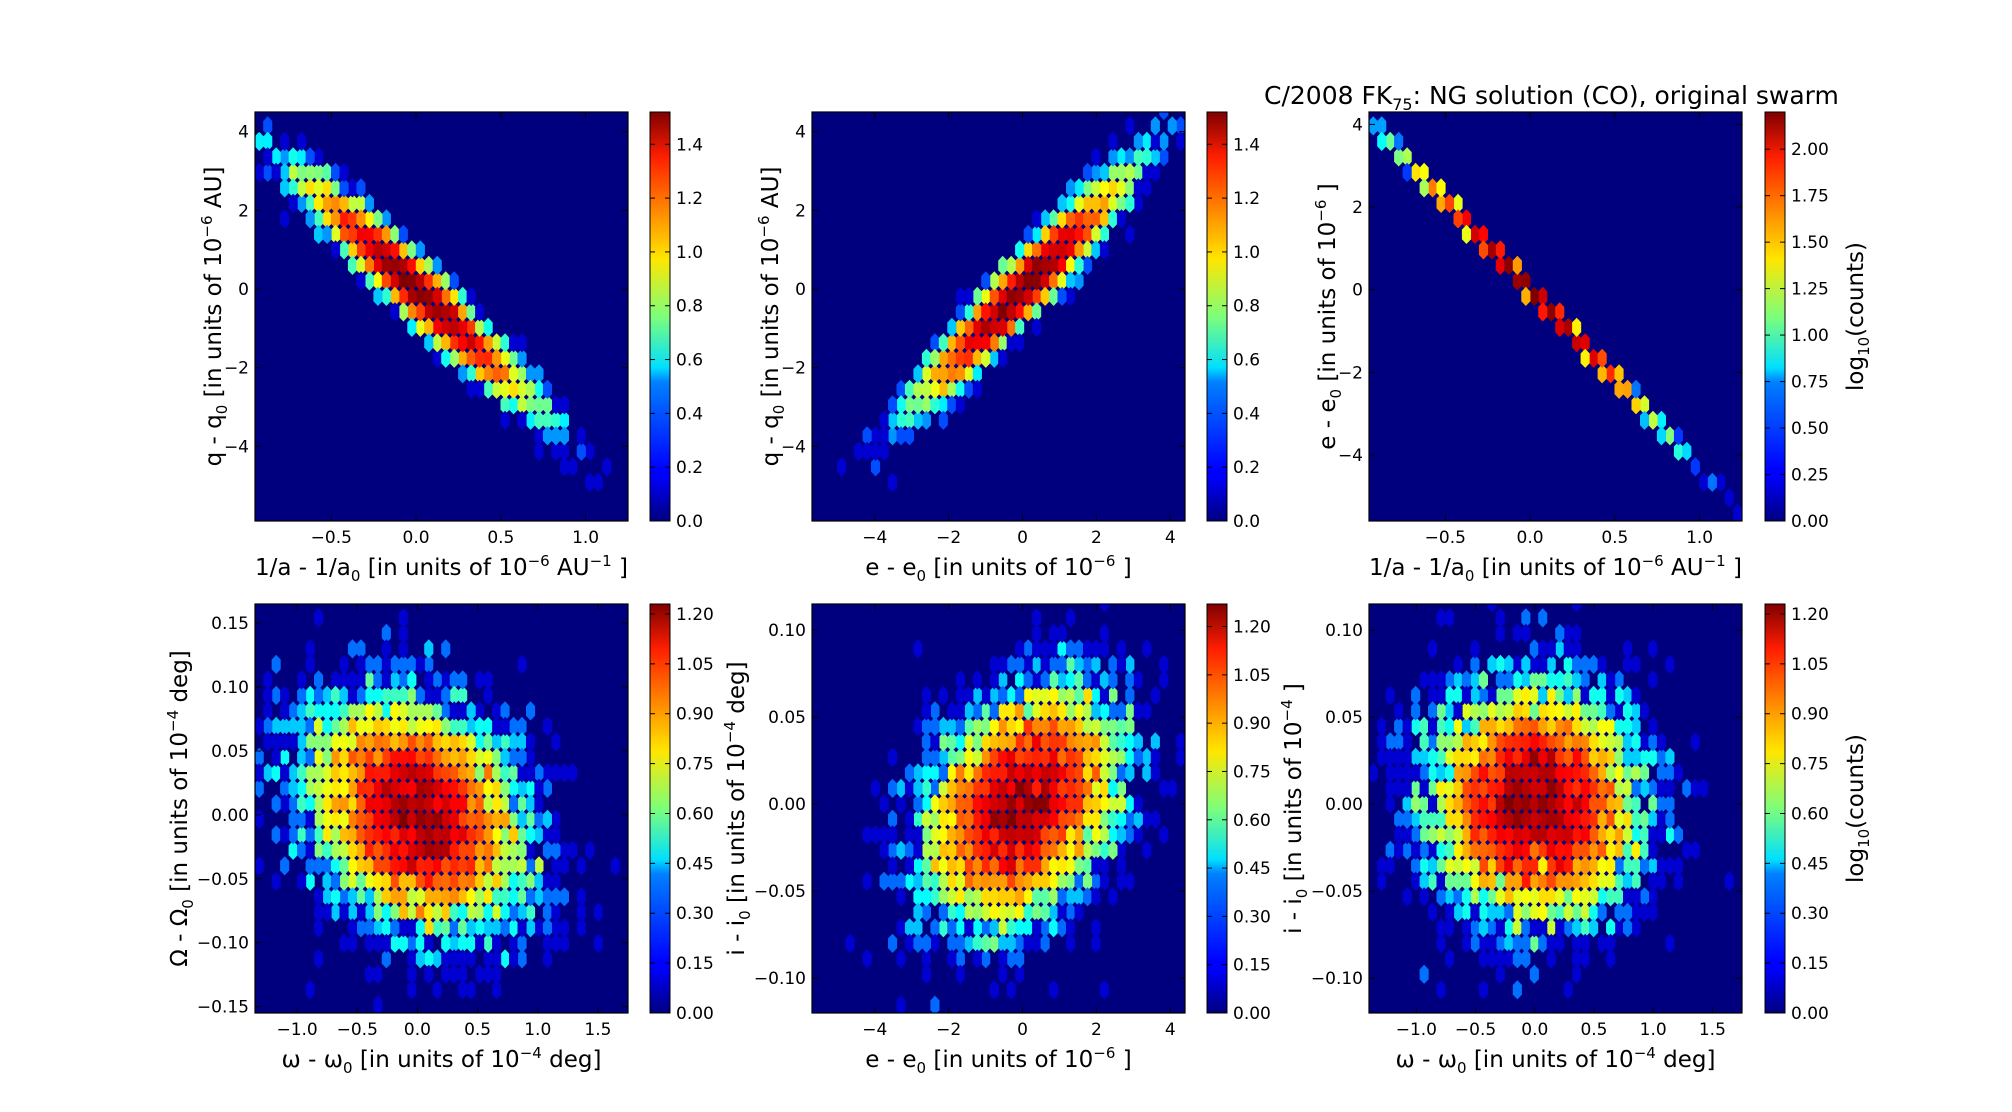 The height and width of the screenshot is (1112, 2012). What do you see at coordinates (477, 1030) in the screenshot?
I see `x-tick-label: 0.5` at bounding box center [477, 1030].